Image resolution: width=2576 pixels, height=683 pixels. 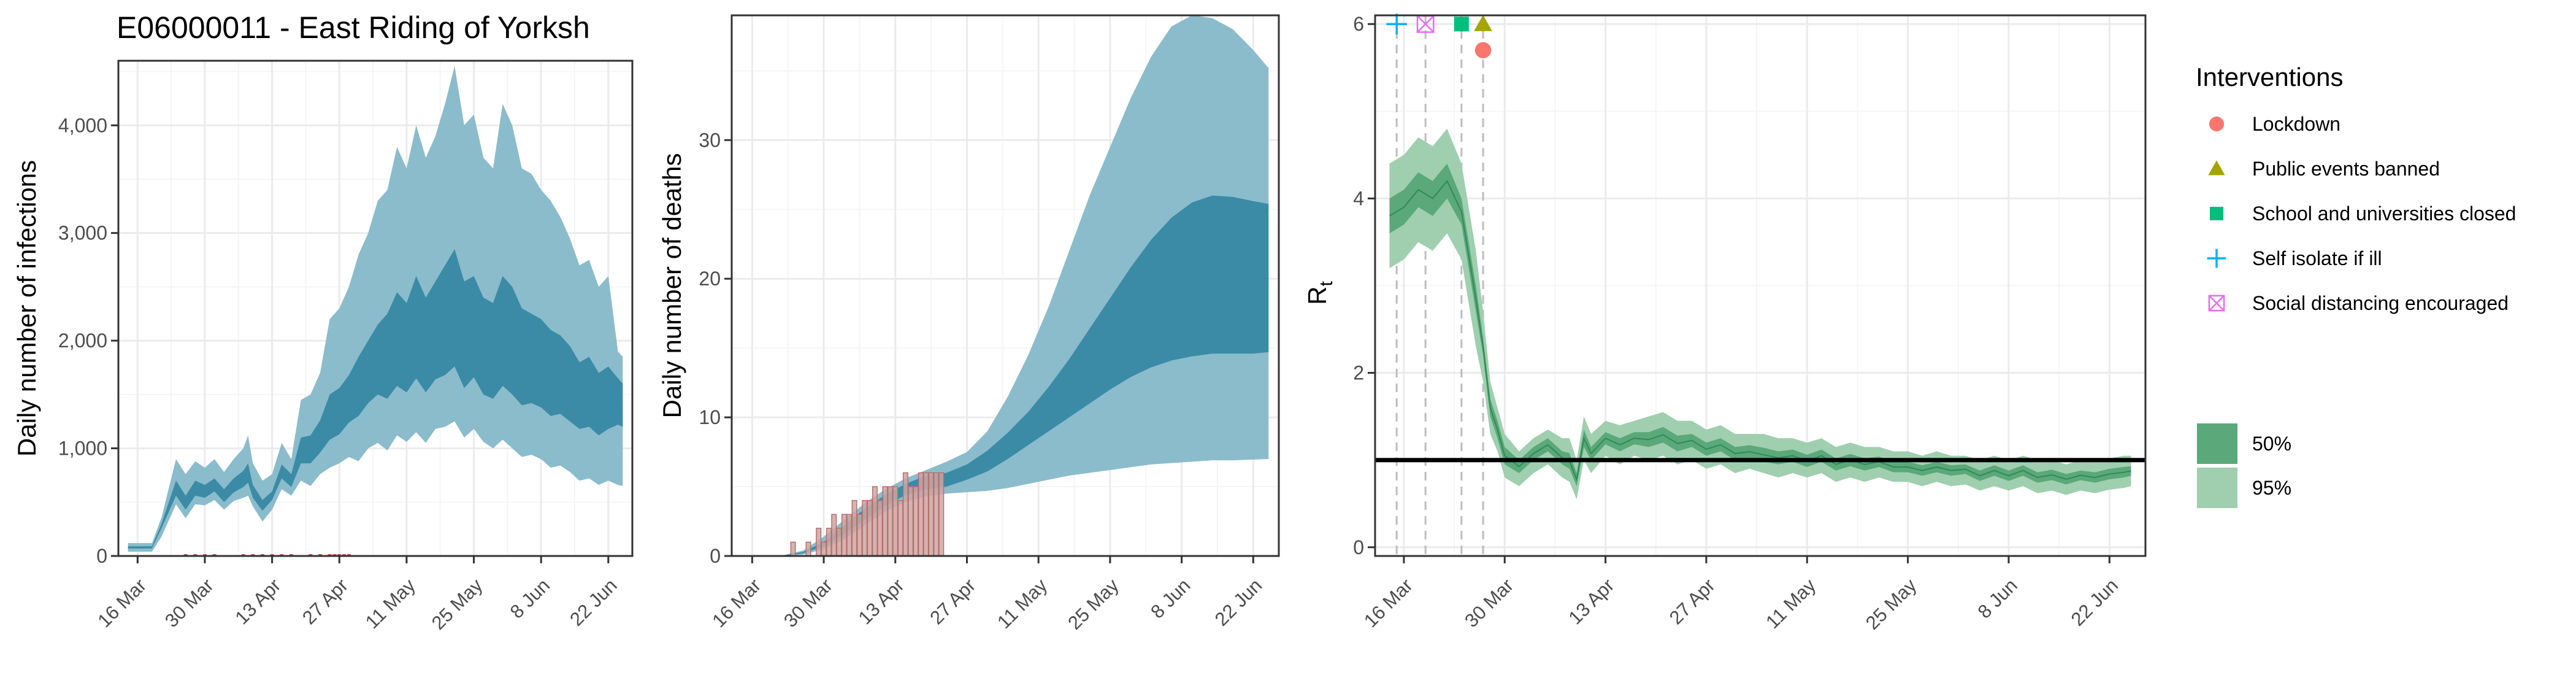 What do you see at coordinates (2217, 488) in the screenshot?
I see `rt_95-legend-swatch` at bounding box center [2217, 488].